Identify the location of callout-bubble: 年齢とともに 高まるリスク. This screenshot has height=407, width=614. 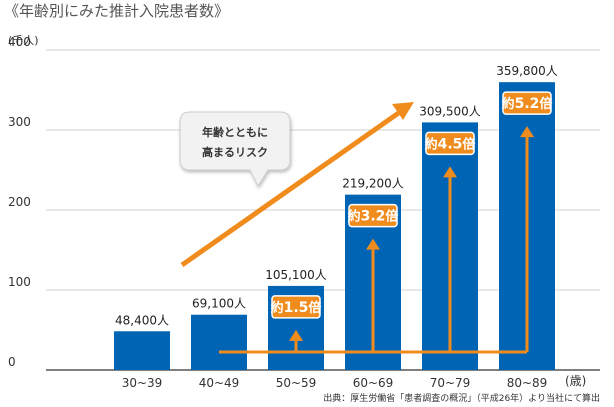
(235, 149).